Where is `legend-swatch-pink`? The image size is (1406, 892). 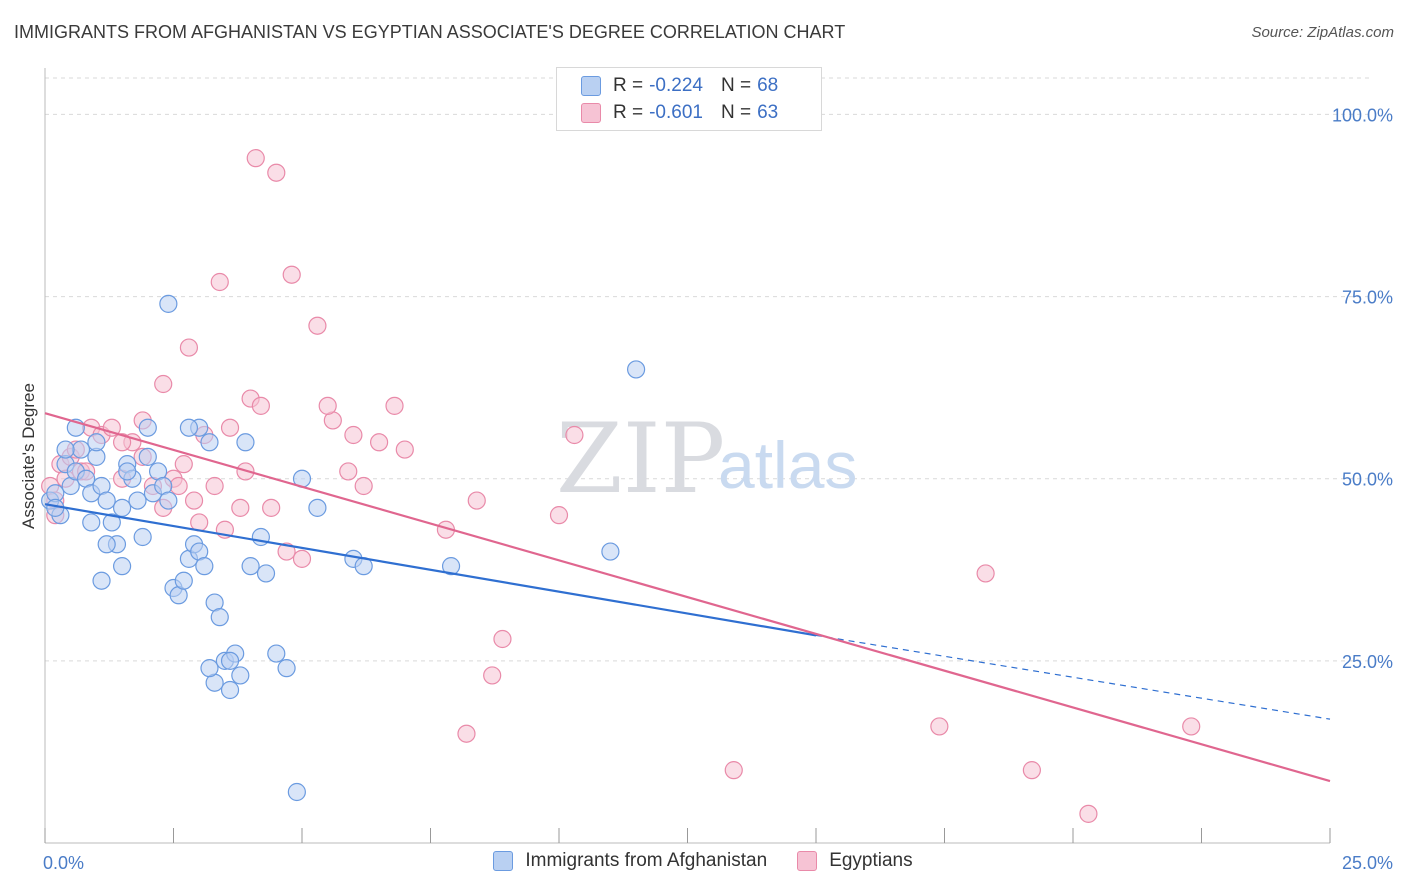 legend-swatch-pink is located at coordinates (807, 861).